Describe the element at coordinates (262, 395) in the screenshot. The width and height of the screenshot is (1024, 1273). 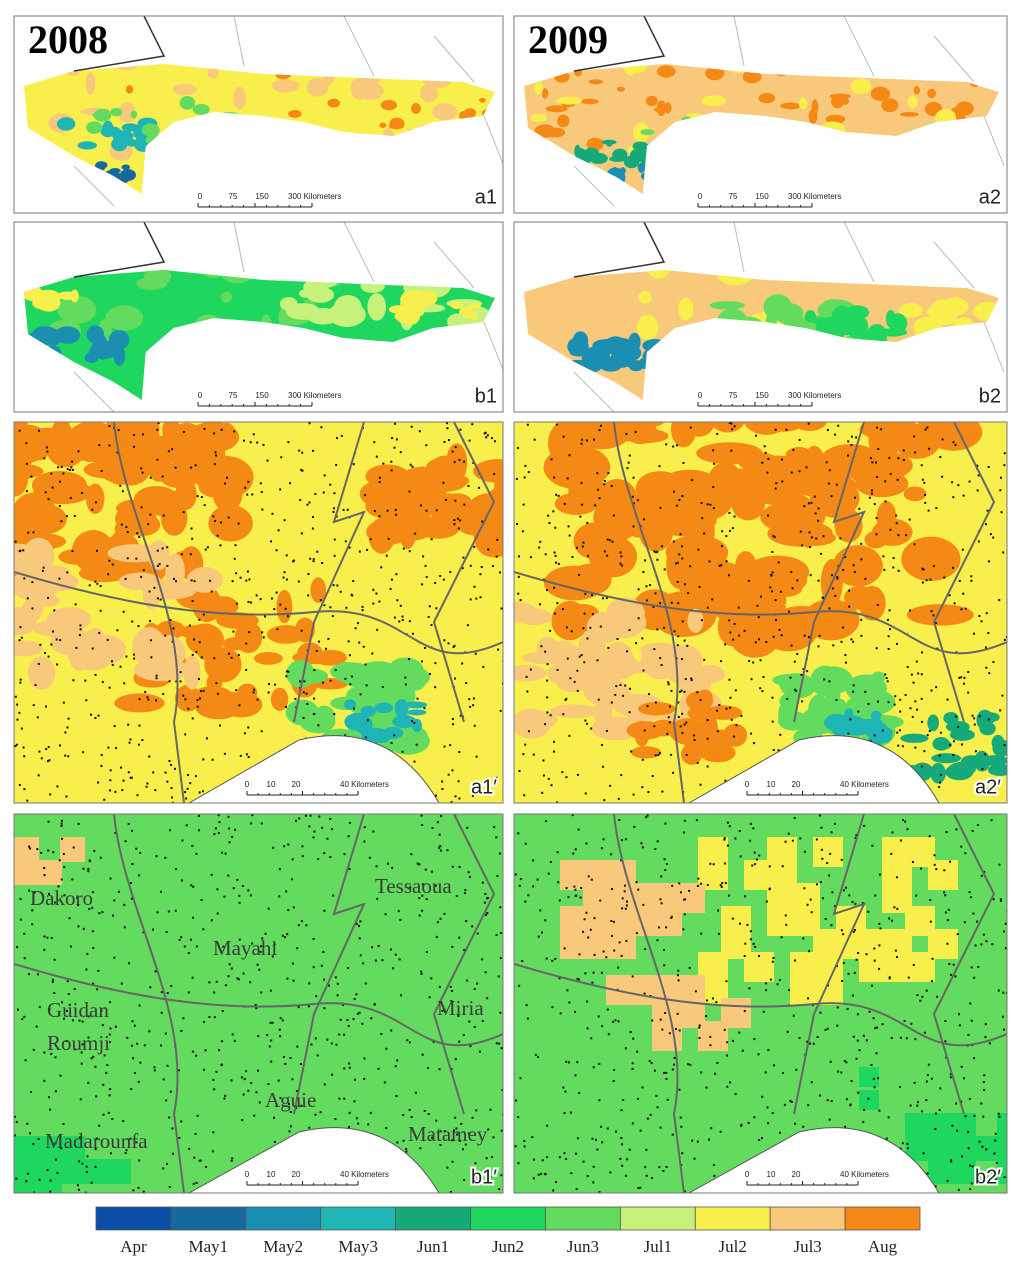
I see `scale-bar-label: 150` at that location.